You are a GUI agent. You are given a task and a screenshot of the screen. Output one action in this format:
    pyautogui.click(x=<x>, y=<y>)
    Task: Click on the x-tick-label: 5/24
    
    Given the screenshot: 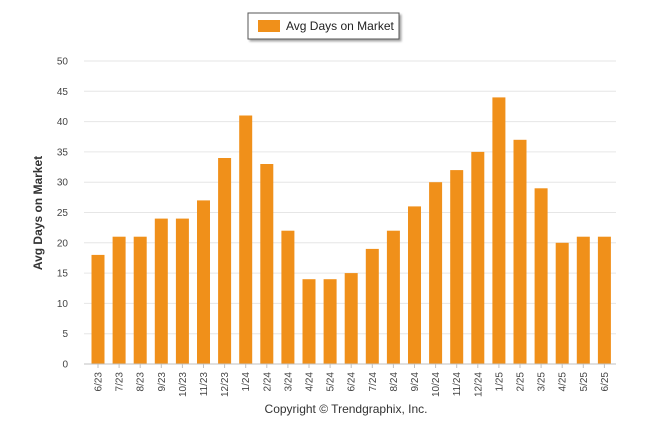 What is the action you would take?
    pyautogui.click(x=331, y=382)
    